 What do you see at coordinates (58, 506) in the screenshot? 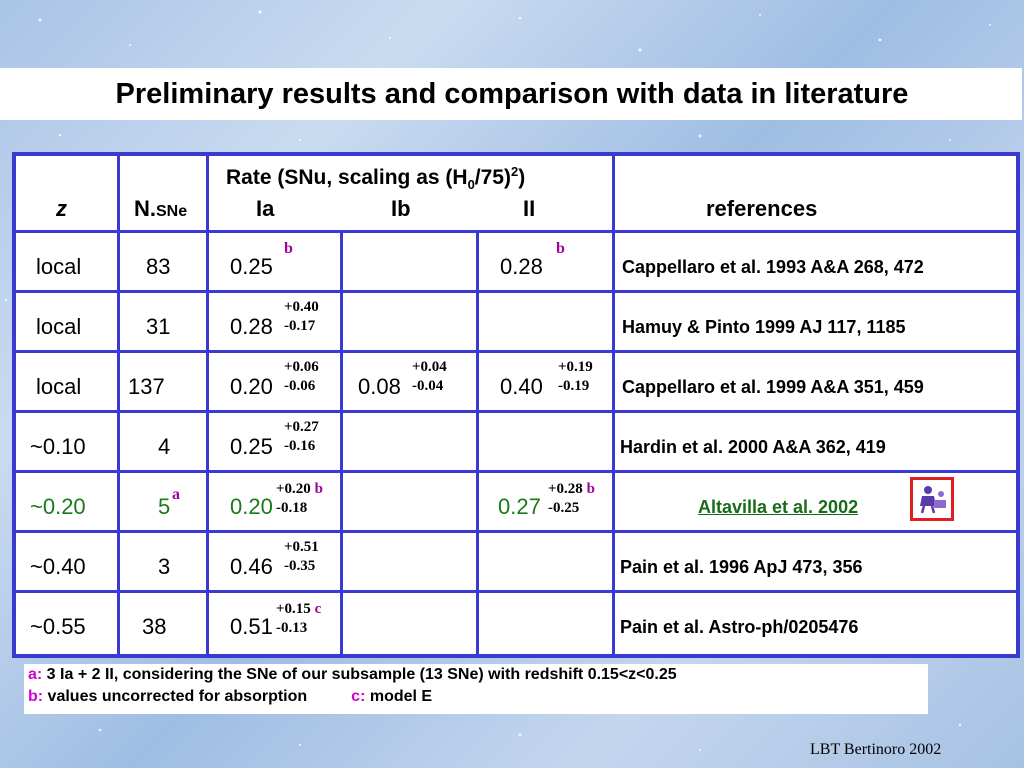
I see `row-5-z: ~0.20` at bounding box center [58, 506].